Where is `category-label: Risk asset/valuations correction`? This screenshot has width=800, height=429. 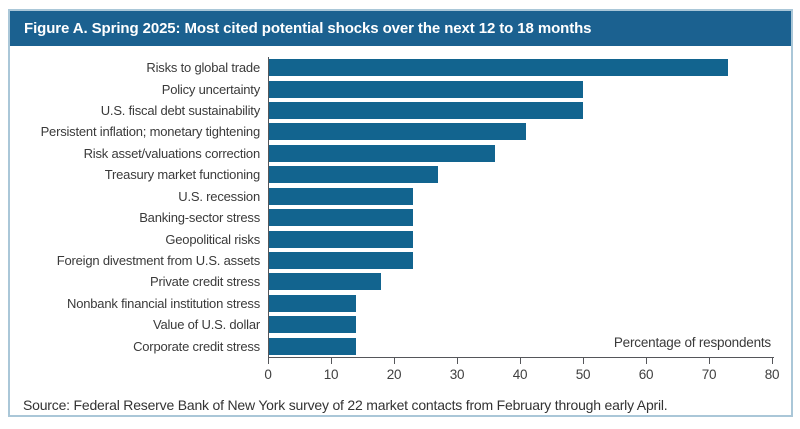 category-label: Risk asset/valuations correction is located at coordinates (172, 153).